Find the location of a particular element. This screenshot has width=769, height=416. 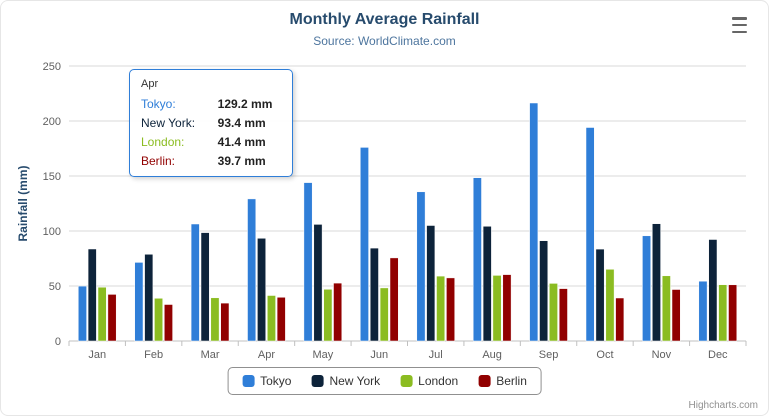

legend: Tokyo New York London Berlin is located at coordinates (384, 381).